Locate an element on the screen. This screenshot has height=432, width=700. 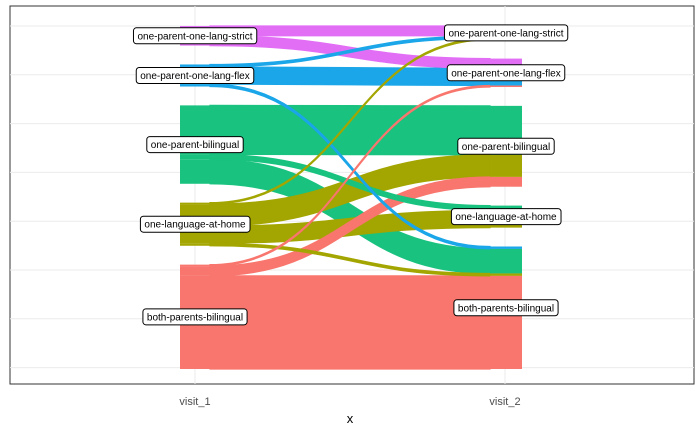
x-tick-label: visit_2 is located at coordinates (504, 402).